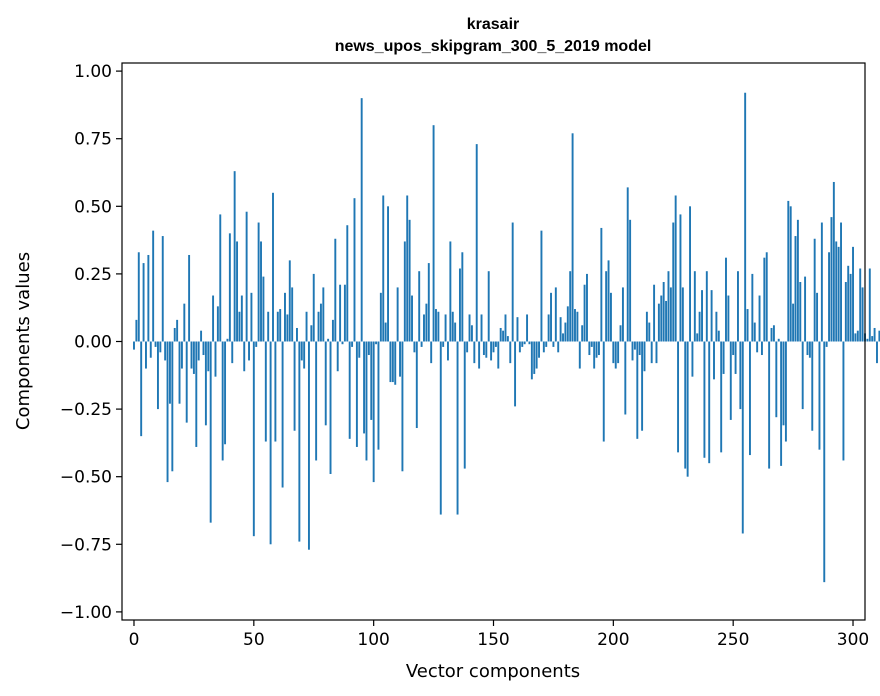  What do you see at coordinates (91, 342) in the screenshot?
I see `y-axis-ticks: 1.00 0.75 0.50 0.25 0.00 −0.25 −0.50 −0.75 −1.00` at bounding box center [91, 342].